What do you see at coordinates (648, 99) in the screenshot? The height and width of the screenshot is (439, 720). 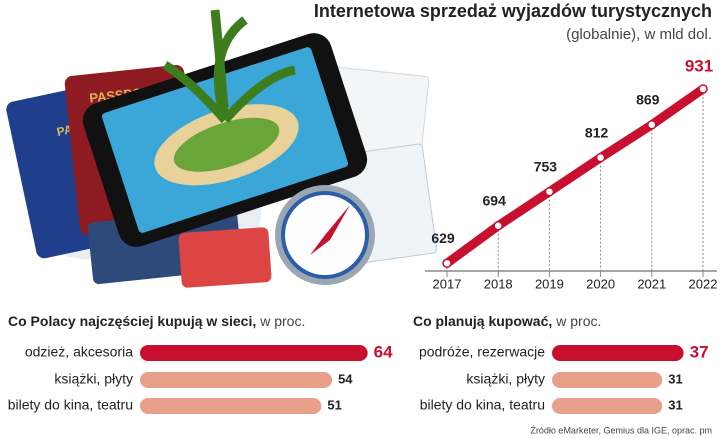 I see `data-label: 869` at bounding box center [648, 99].